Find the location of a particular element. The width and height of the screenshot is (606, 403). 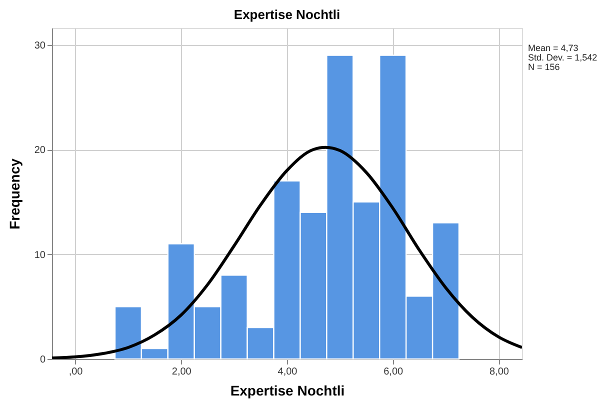

y-tick-label: 0 is located at coordinates (43, 360).